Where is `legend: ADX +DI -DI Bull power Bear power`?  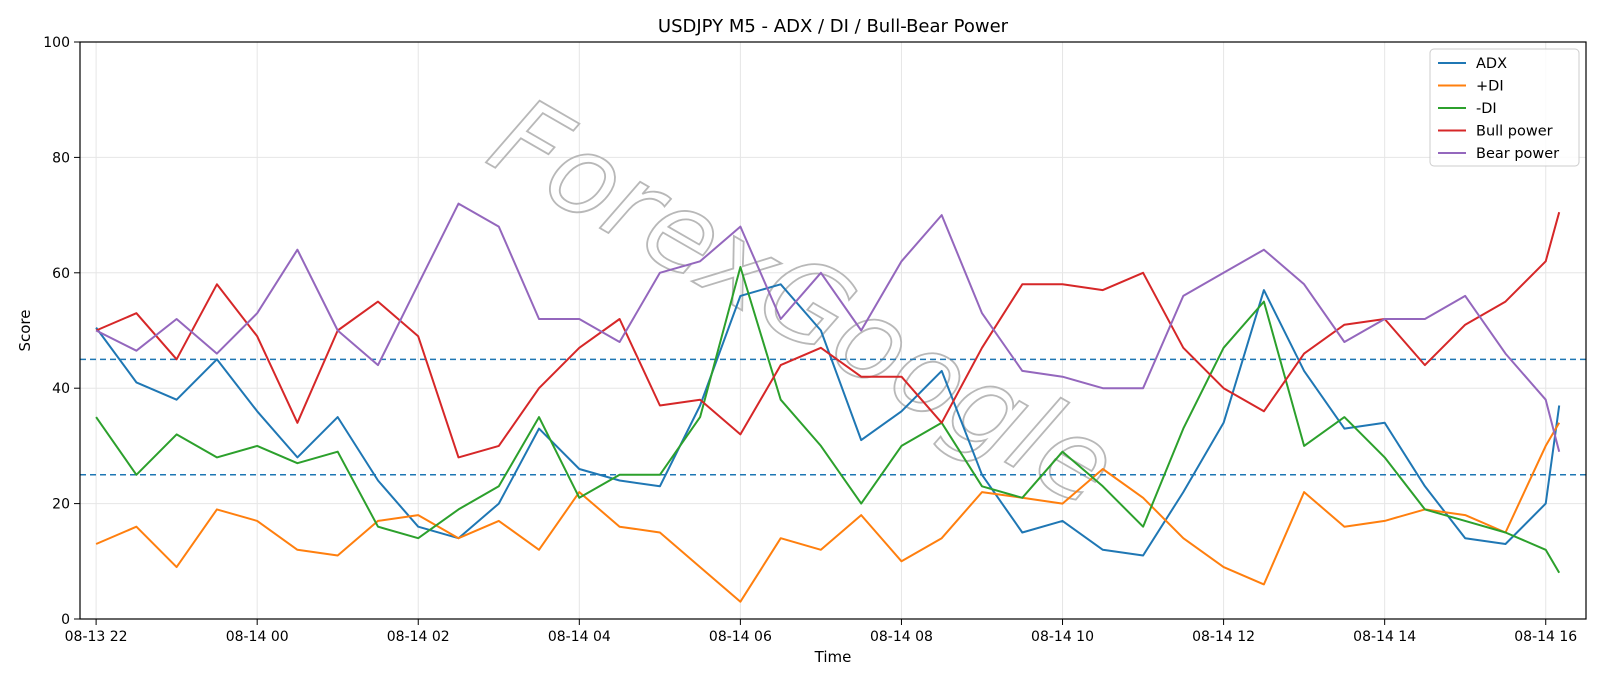
legend: ADX +DI -DI Bull power Bear power is located at coordinates (1504, 107).